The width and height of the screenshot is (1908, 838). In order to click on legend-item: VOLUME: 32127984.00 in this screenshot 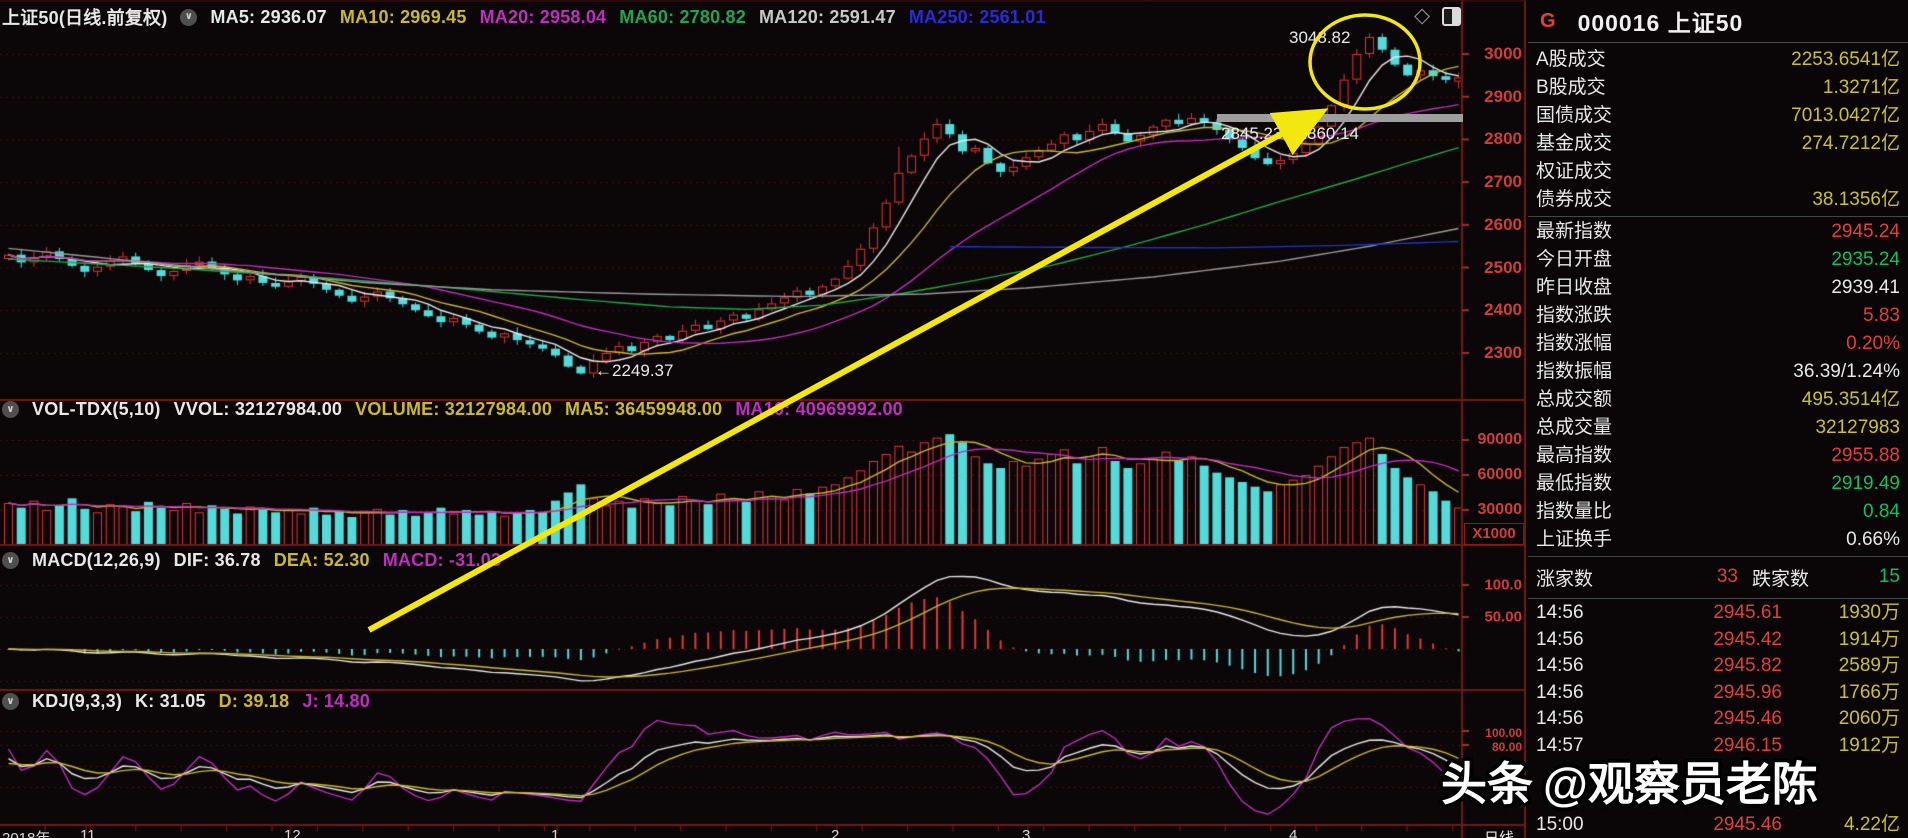, I will do `click(454, 409)`.